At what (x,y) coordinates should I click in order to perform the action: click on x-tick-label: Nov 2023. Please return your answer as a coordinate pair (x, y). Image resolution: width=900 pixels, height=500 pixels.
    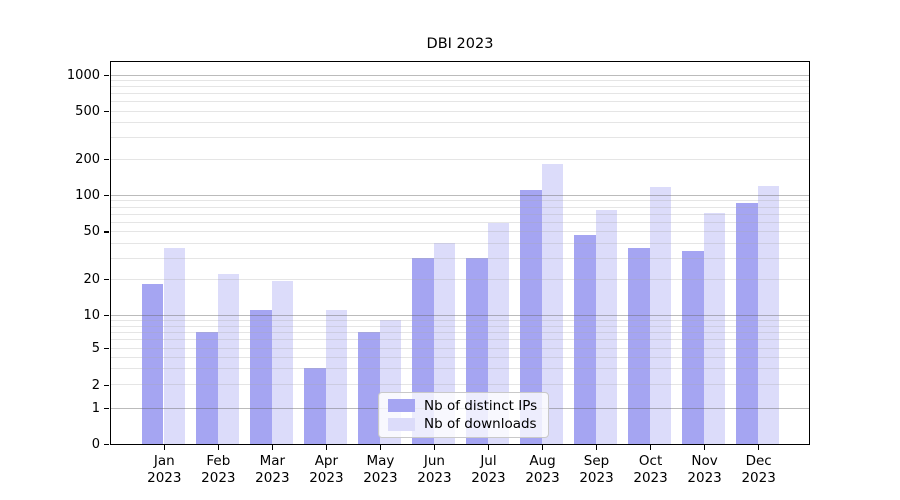
    Looking at the image, I should click on (705, 470).